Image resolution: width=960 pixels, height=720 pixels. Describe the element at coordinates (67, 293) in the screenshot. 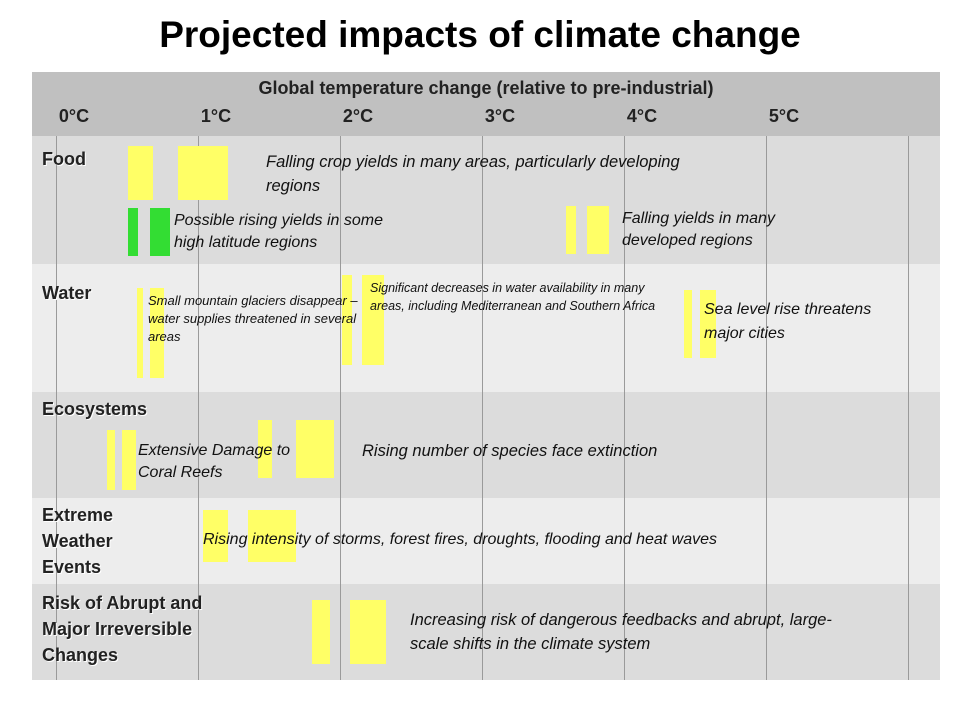

I see `row-label-water: Water` at that location.